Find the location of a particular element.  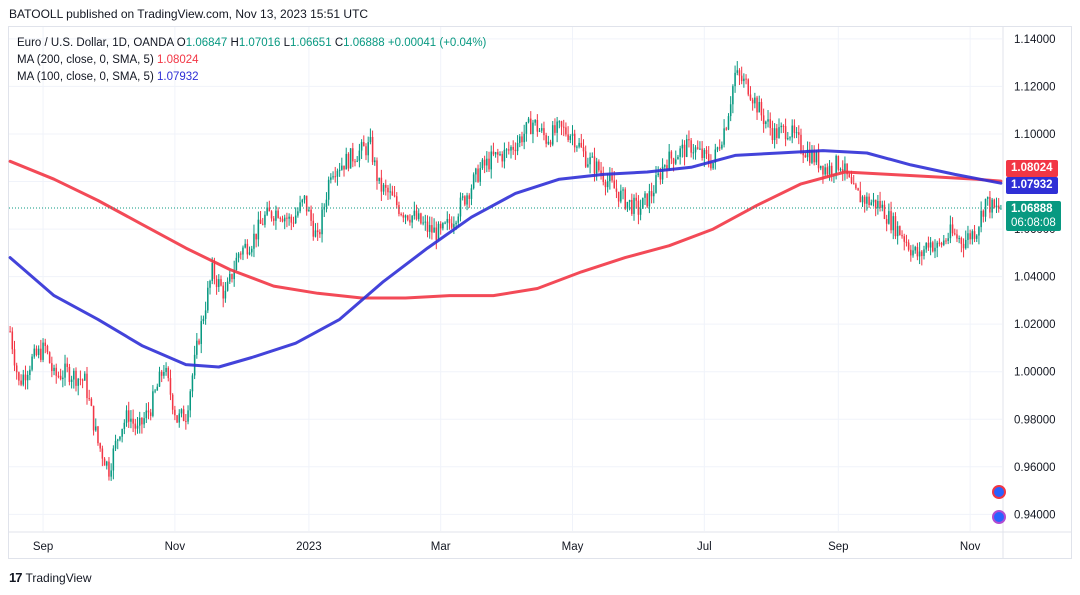

footer-brand: TradingView is located at coordinates (58, 577).